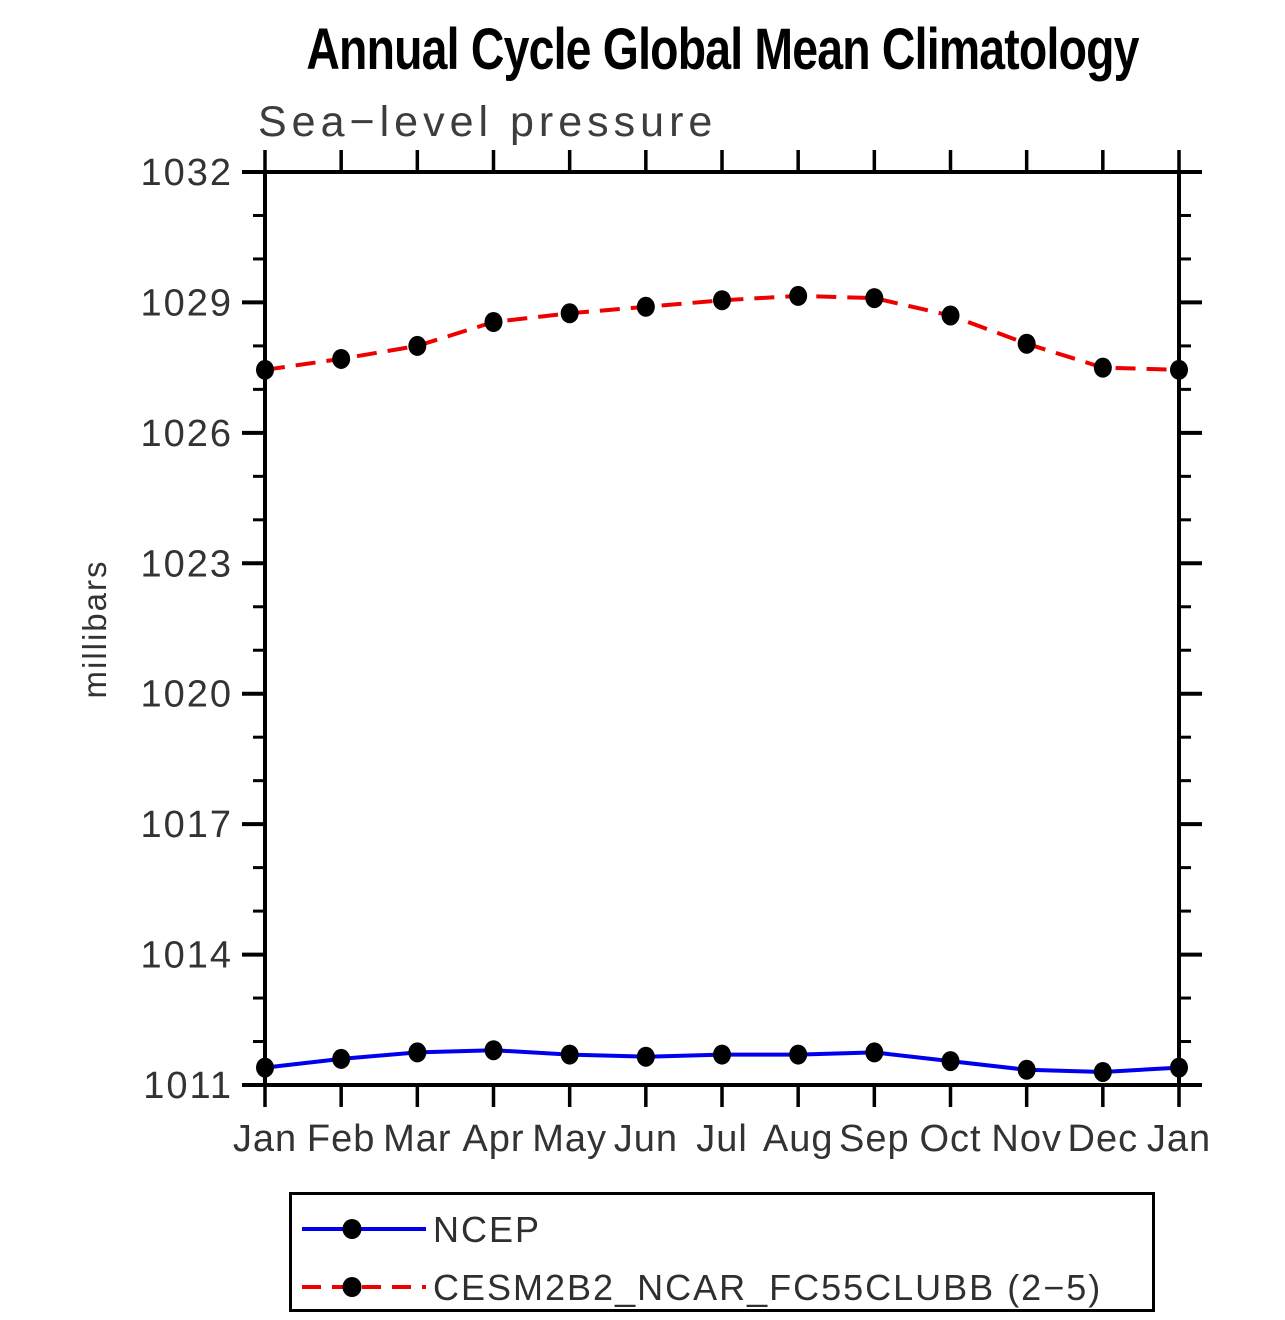  What do you see at coordinates (364, 1229) in the screenshot?
I see `legend-line-sample-ncep` at bounding box center [364, 1229].